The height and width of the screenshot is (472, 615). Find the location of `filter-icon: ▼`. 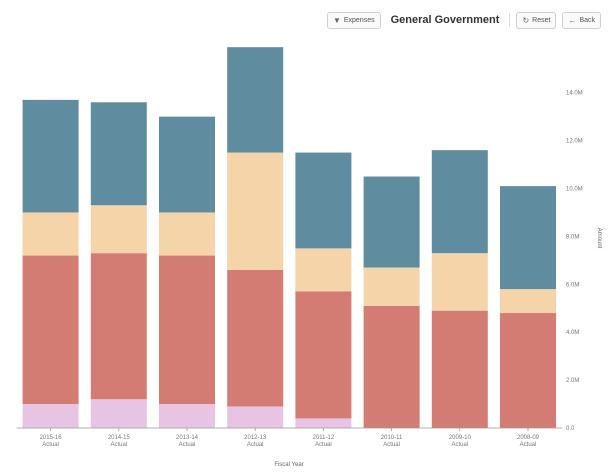

filter-icon: ▼ is located at coordinates (336, 20).